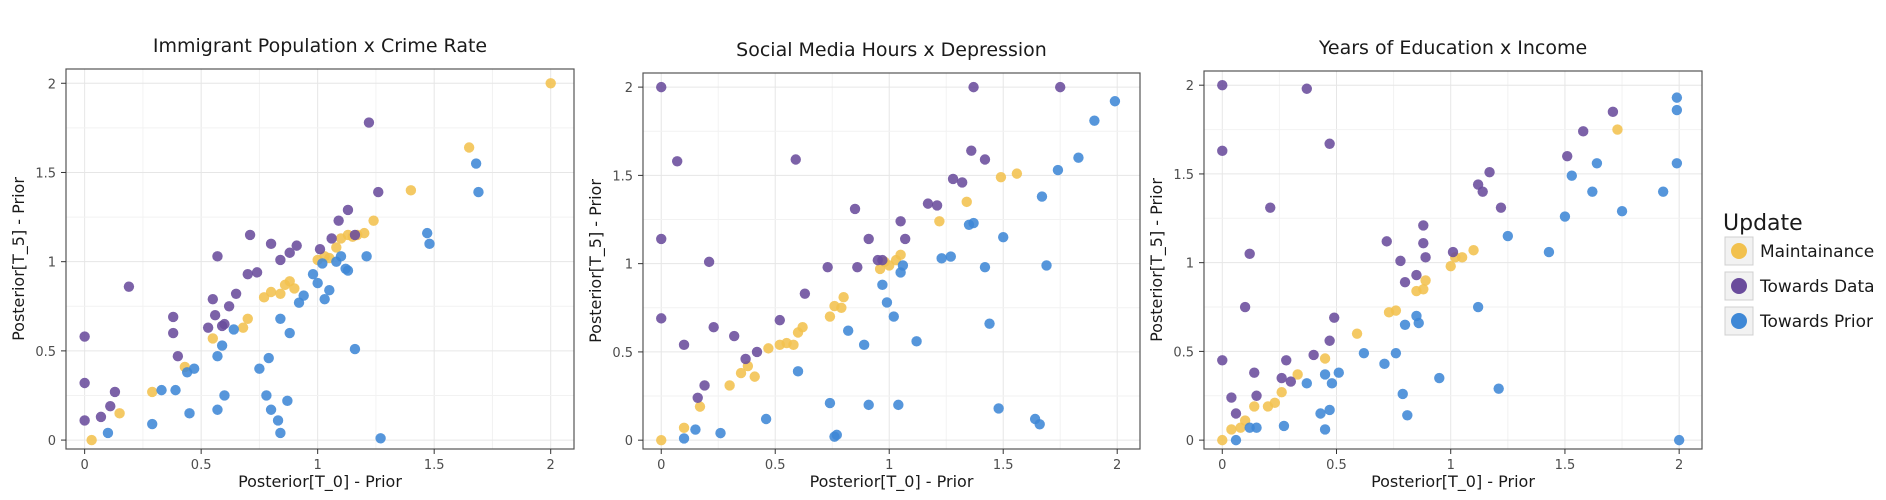 Image resolution: width=1886 pixels, height=500 pixels. What do you see at coordinates (1817, 287) in the screenshot?
I see `legend-label: Towards Data` at bounding box center [1817, 287].